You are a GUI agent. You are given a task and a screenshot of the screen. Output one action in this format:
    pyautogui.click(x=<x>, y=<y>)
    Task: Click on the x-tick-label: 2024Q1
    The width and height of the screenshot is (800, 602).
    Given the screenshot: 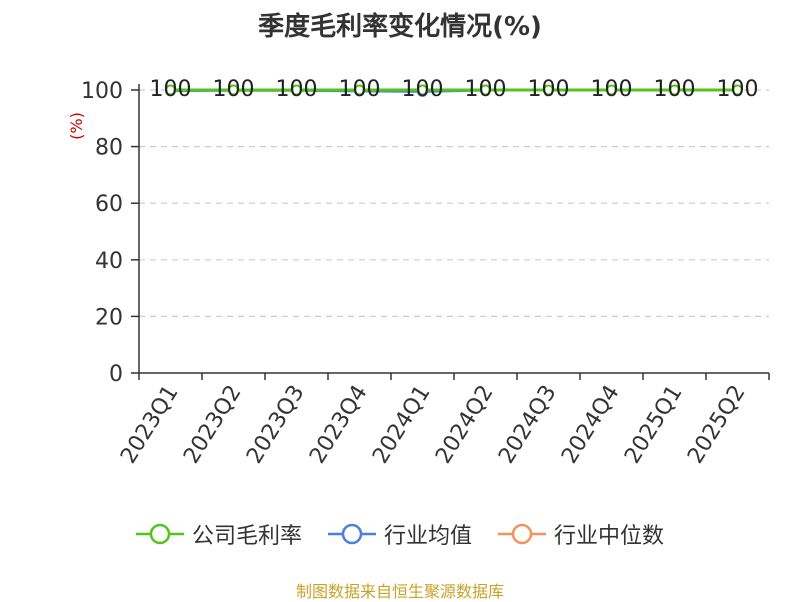 What is the action you would take?
    pyautogui.click(x=401, y=424)
    